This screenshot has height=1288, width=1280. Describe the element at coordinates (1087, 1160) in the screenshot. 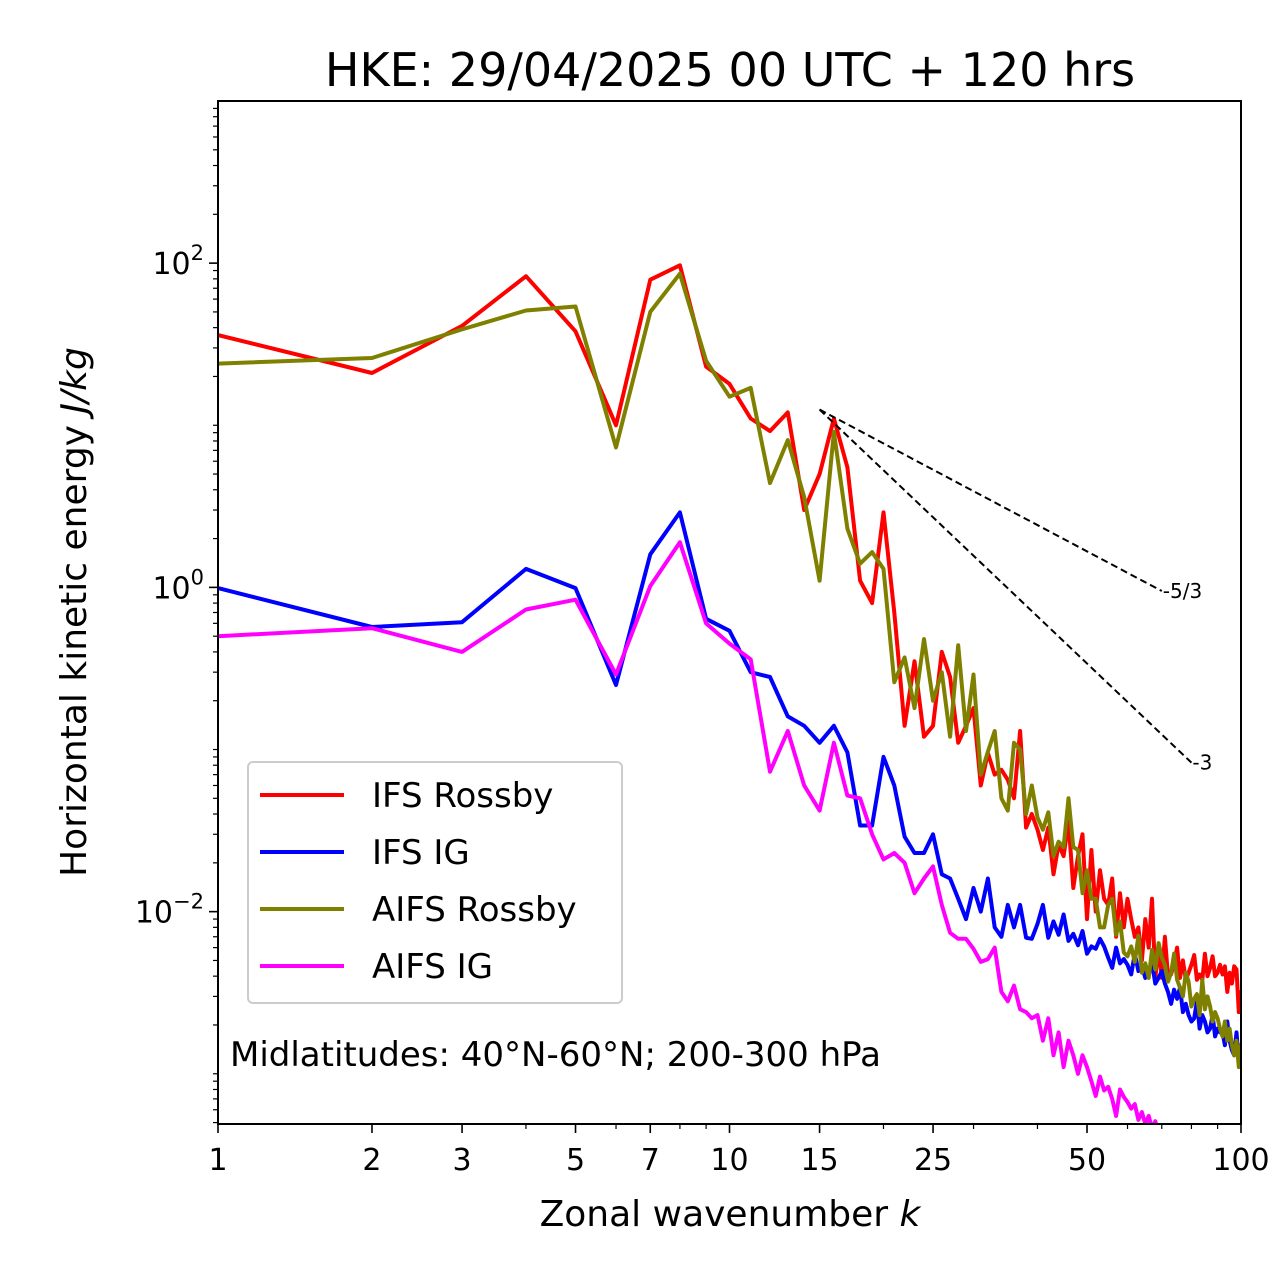

I see `x-tick-label: 50` at that location.